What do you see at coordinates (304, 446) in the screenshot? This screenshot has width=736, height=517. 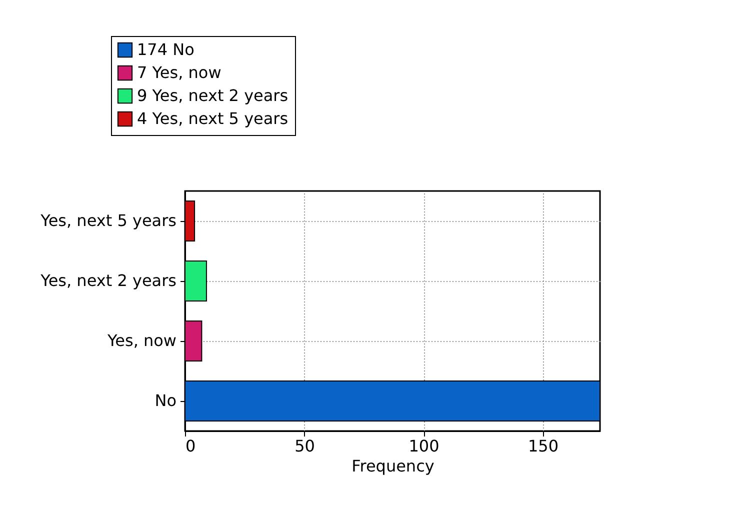 I see `x-tick-label: 50` at bounding box center [304, 446].